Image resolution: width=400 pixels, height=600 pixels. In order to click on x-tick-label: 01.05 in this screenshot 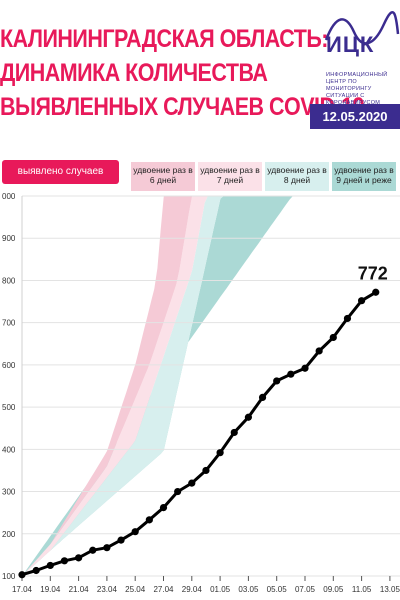, I will do `click(220, 589)`.